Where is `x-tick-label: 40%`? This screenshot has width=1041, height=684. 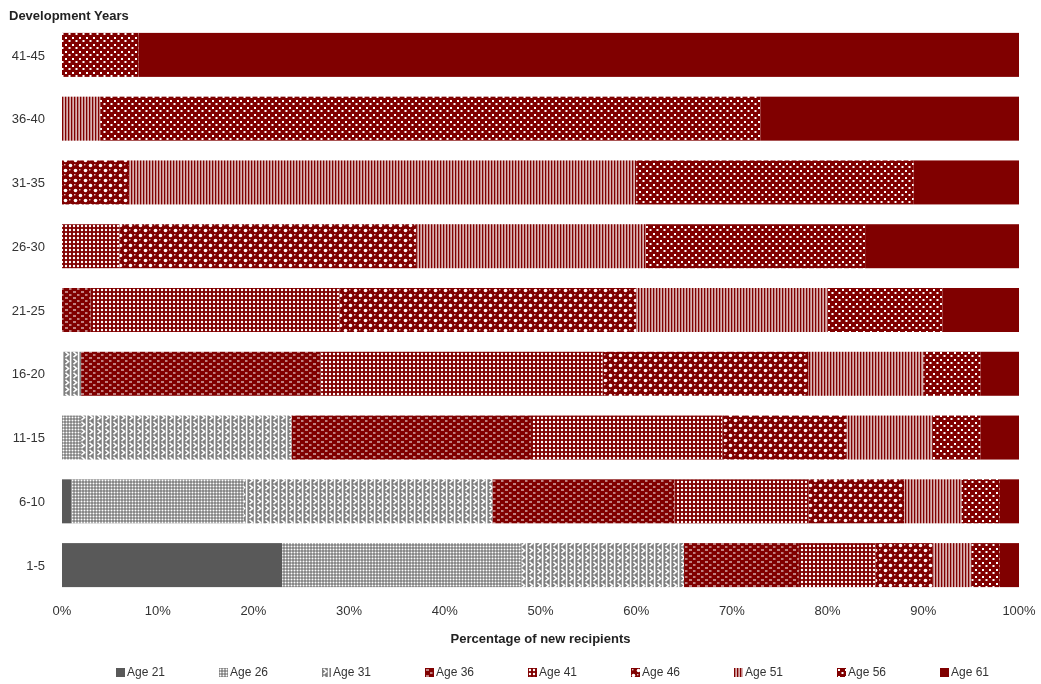 x-tick-label: 40% is located at coordinates (445, 611).